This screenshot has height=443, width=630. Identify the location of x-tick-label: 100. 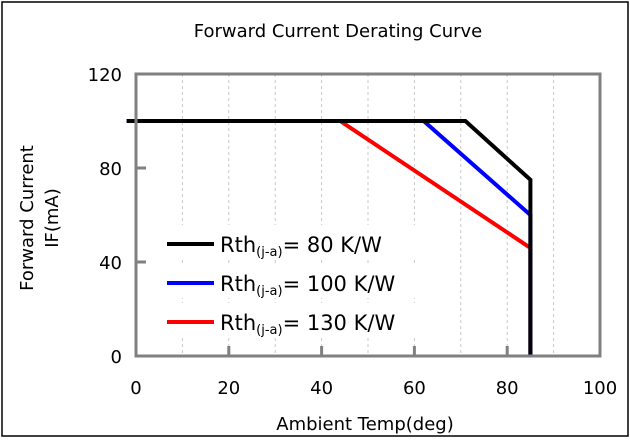
(600, 388).